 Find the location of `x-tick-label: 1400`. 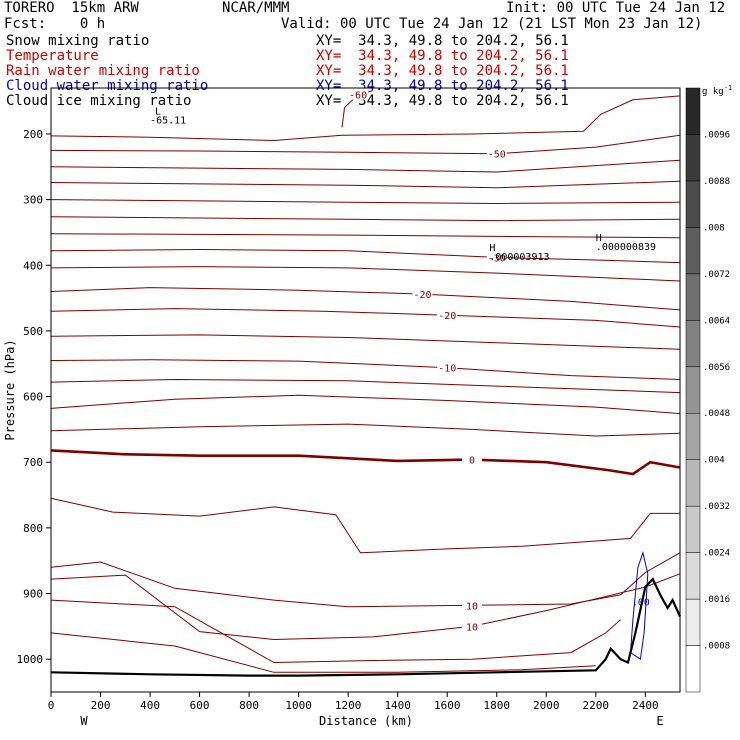

x-tick-label: 1400 is located at coordinates (397, 705).